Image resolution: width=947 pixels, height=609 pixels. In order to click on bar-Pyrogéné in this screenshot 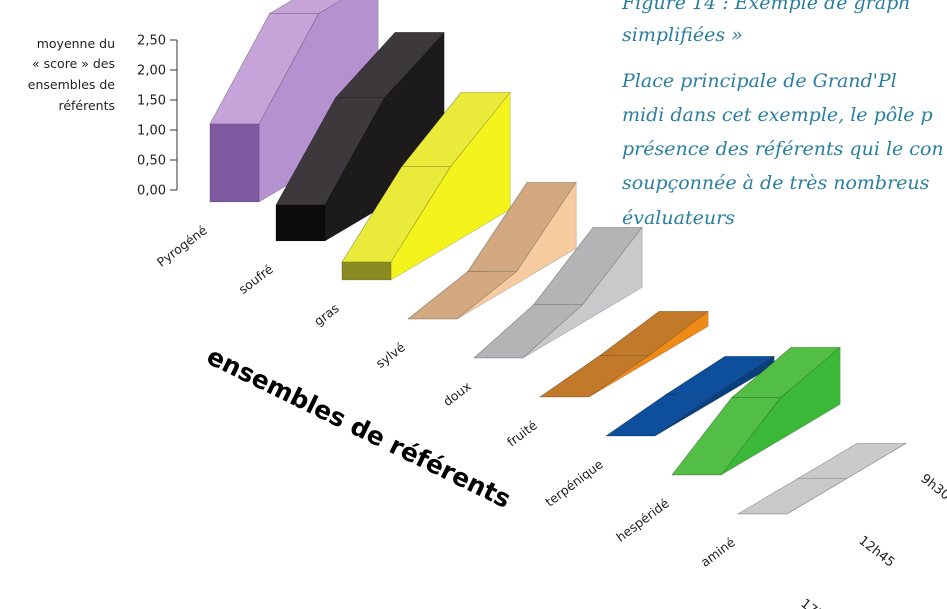, I will do `click(294, 101)`.